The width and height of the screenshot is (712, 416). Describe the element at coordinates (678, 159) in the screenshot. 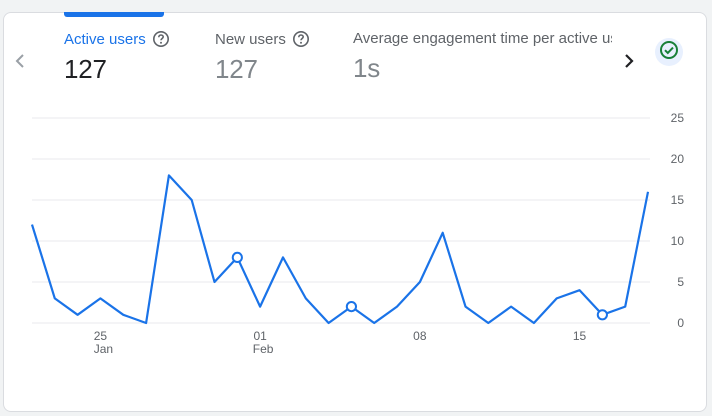

I see `y-tick-label: 20` at that location.